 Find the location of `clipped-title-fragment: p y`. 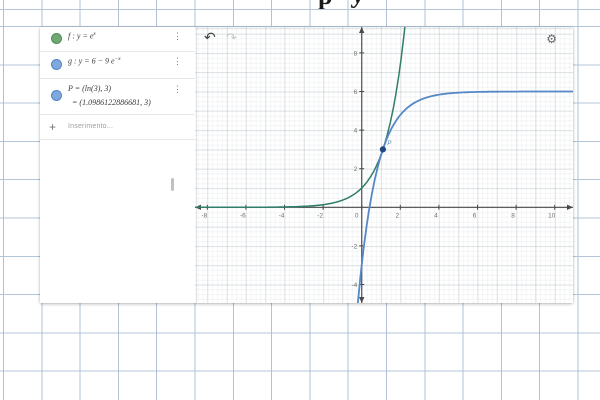

clipped-title-fragment: p y is located at coordinates (363, 4).